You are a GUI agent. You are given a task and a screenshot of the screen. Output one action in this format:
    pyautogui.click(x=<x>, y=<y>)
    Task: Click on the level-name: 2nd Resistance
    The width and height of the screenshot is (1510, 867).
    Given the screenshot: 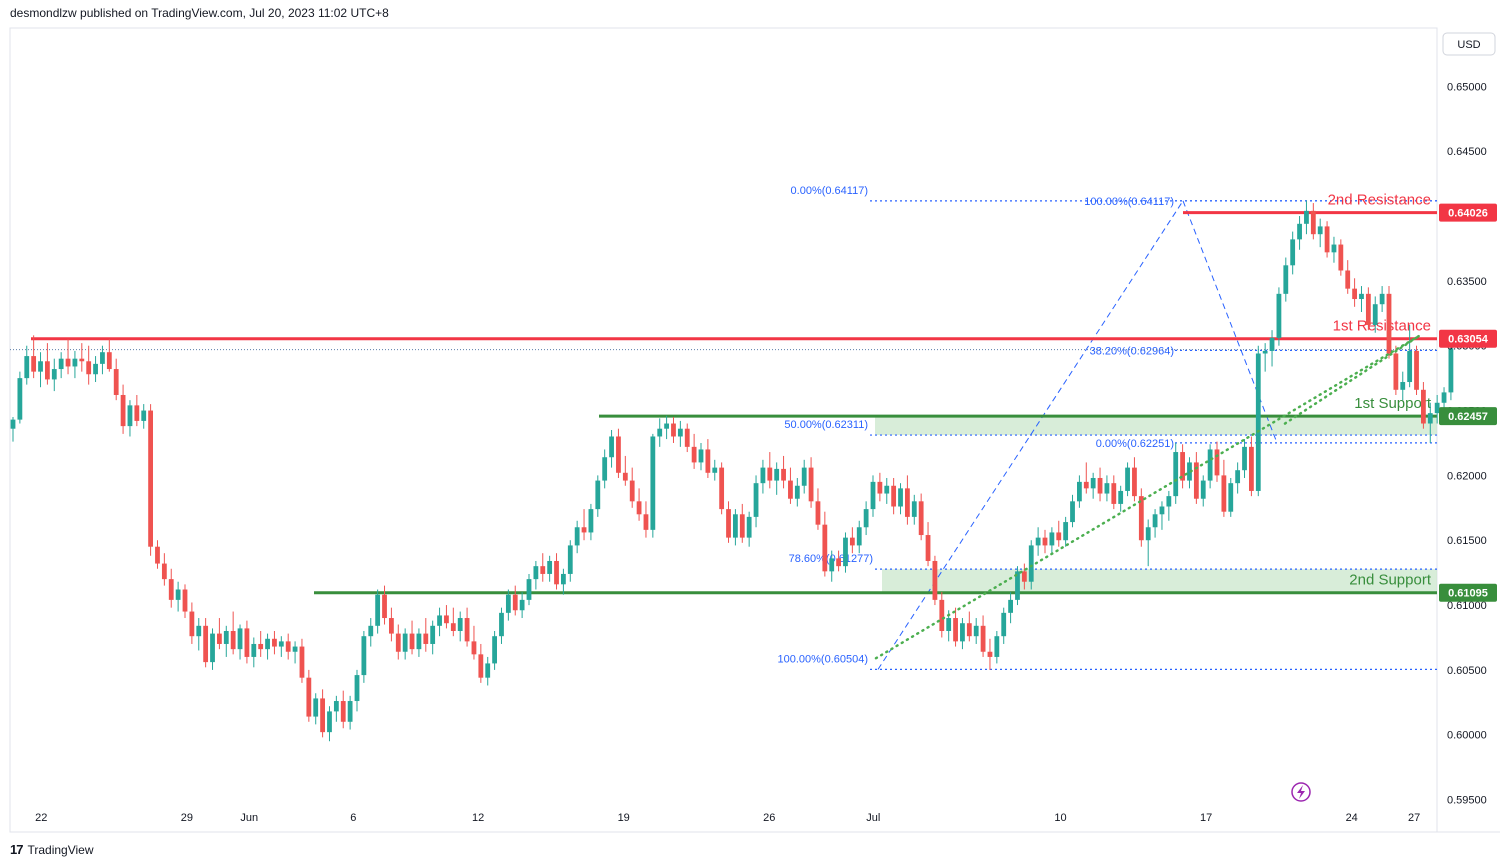 What is the action you would take?
    pyautogui.click(x=1379, y=200)
    